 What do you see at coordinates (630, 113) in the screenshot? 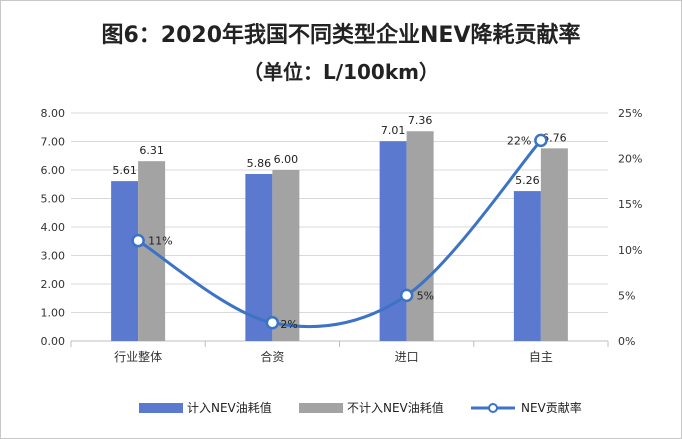
I see `y-right-tick-label: 25%` at bounding box center [630, 113].